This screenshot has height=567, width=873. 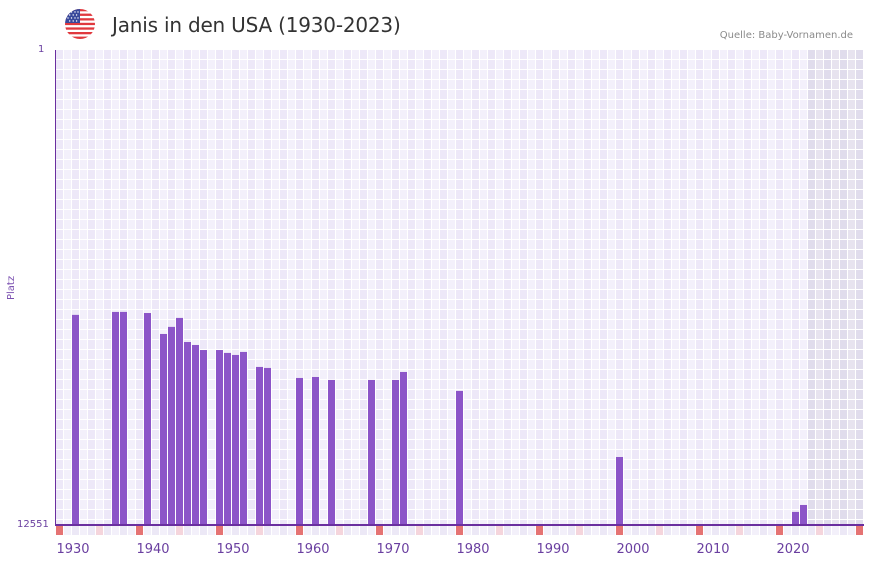 What do you see at coordinates (371, 452) in the screenshot?
I see `bar-1967` at bounding box center [371, 452].